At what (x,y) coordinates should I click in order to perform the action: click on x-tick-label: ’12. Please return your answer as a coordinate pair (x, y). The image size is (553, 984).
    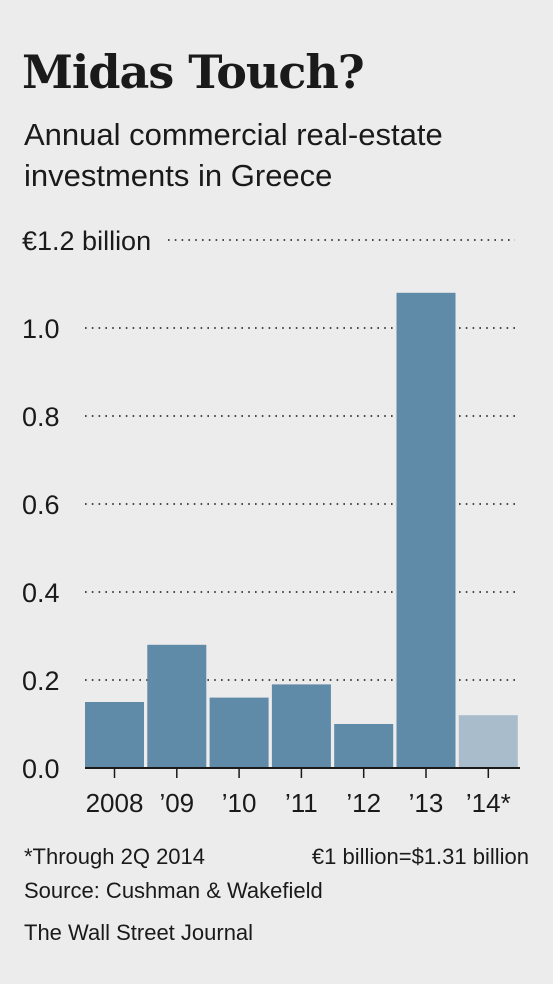
    Looking at the image, I should click on (363, 803).